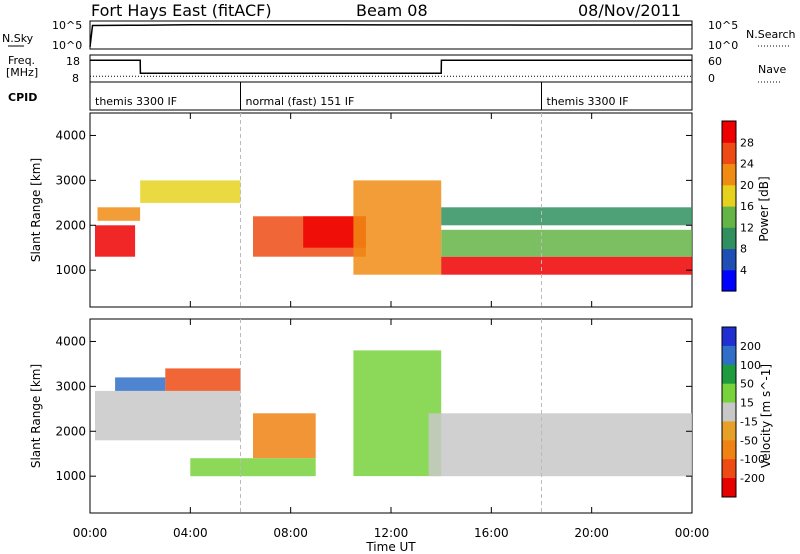 The width and height of the screenshot is (800, 554). I want to click on noise-panel-frame, so click(391, 35).